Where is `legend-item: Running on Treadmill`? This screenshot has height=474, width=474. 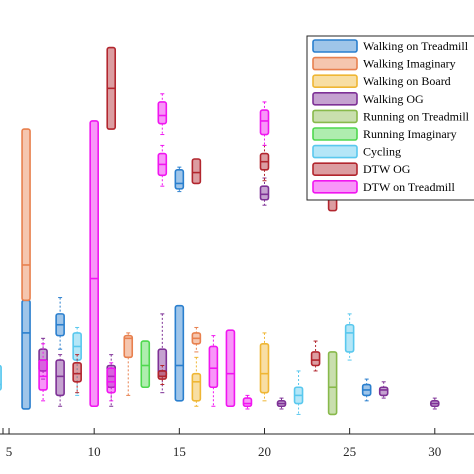 legend-item: Running on Treadmill is located at coordinates (391, 116).